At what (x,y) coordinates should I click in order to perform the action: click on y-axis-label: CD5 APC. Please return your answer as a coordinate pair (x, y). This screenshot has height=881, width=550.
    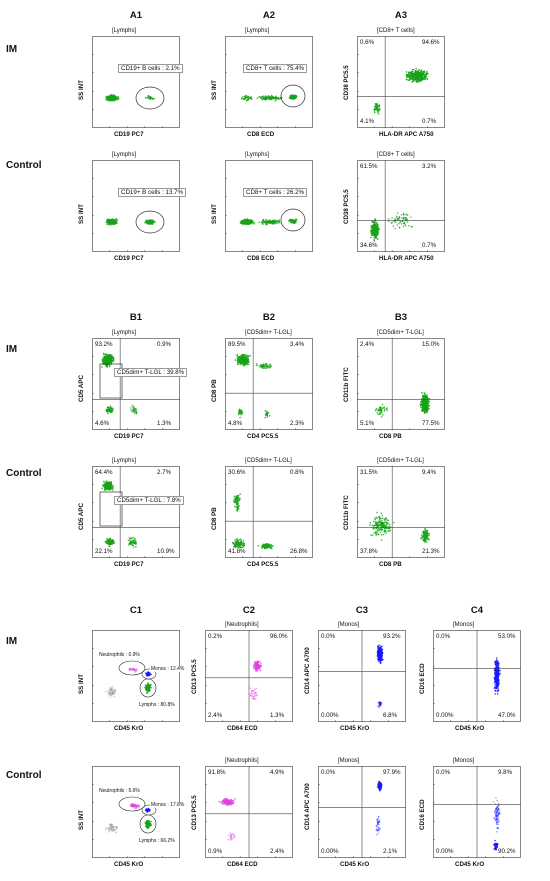
    Looking at the image, I should click on (81, 388).